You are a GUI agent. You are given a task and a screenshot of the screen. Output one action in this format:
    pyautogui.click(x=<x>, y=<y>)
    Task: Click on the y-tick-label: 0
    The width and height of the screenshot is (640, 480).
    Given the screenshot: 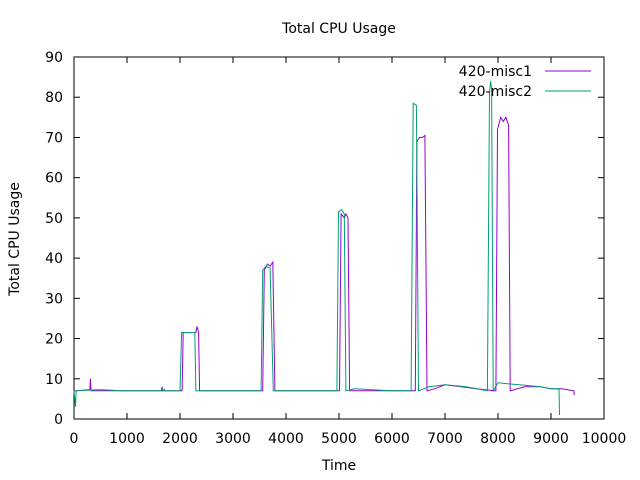 What is the action you would take?
    pyautogui.click(x=58, y=420)
    